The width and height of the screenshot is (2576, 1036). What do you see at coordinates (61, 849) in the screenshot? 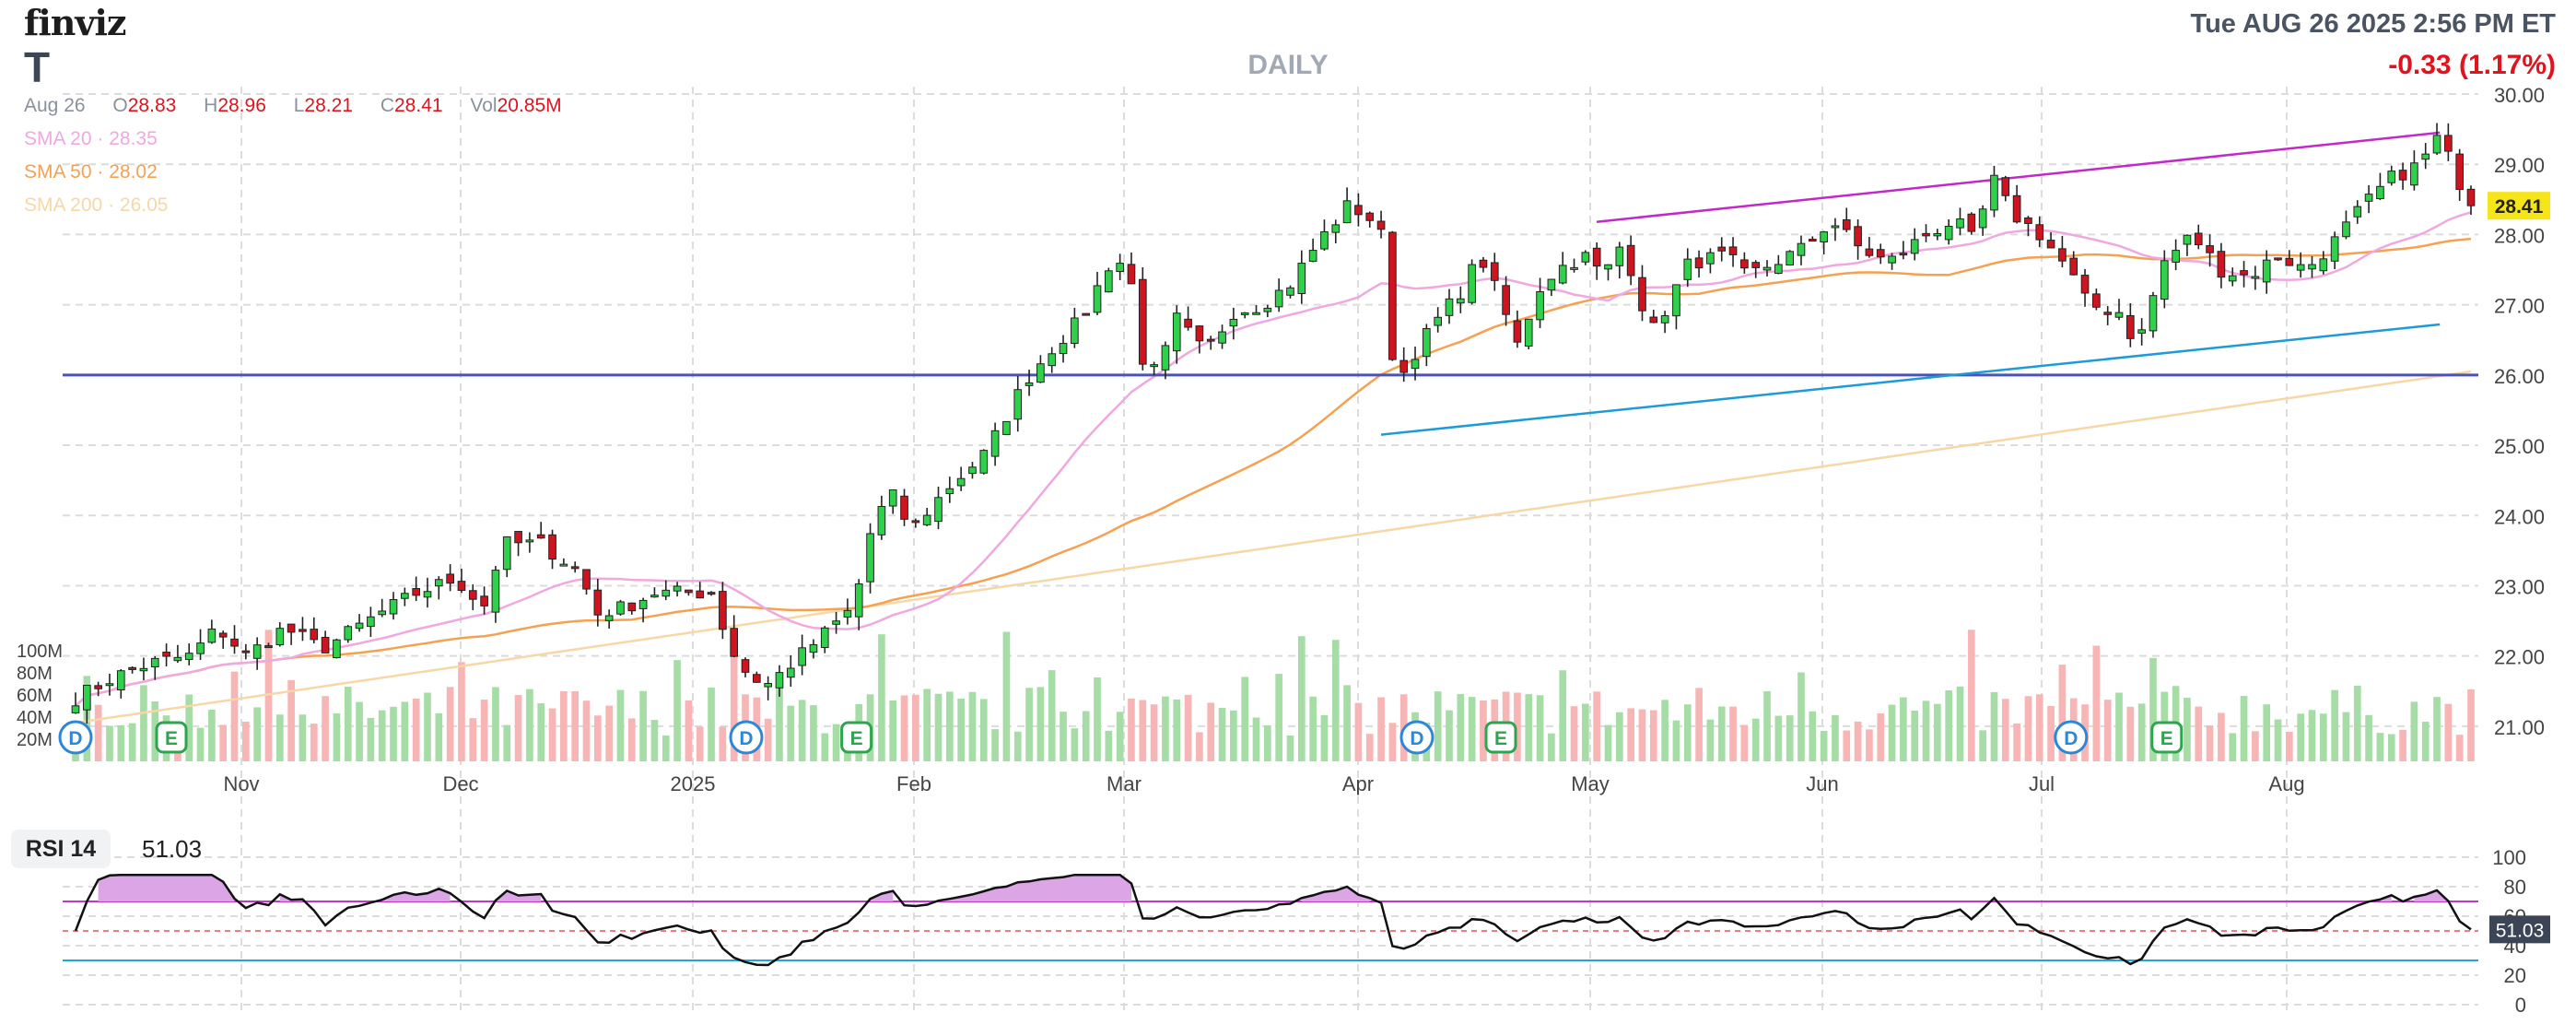
I see `rsi-indicator-label: RSI 14` at bounding box center [61, 849].